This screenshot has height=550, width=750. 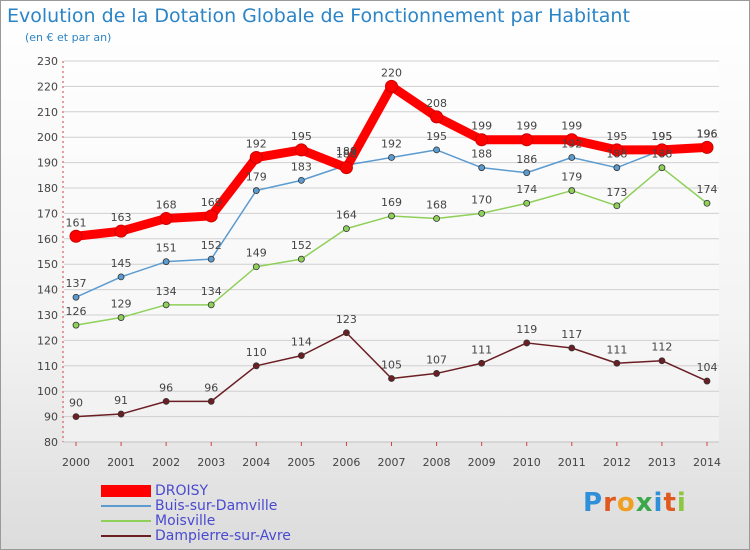 What do you see at coordinates (216, 506) in the screenshot?
I see `legend-label: Buis-sur-Damville` at bounding box center [216, 506].